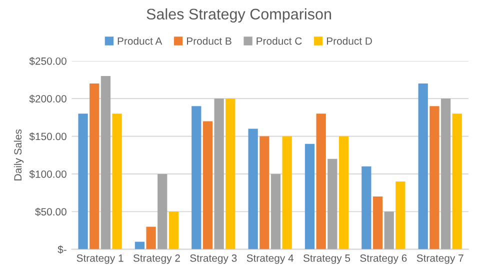 The height and width of the screenshot is (277, 478). Describe the element at coordinates (440, 259) in the screenshot. I see `x-tick-label: Strategy 7` at that location.